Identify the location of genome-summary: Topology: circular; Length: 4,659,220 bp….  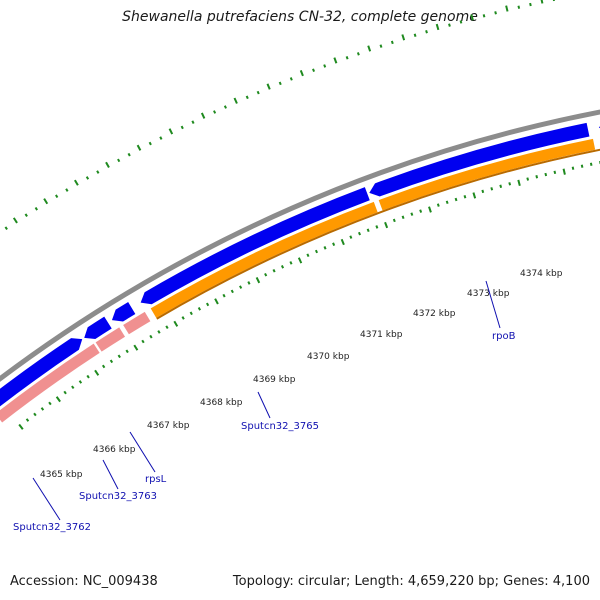
(411, 581).